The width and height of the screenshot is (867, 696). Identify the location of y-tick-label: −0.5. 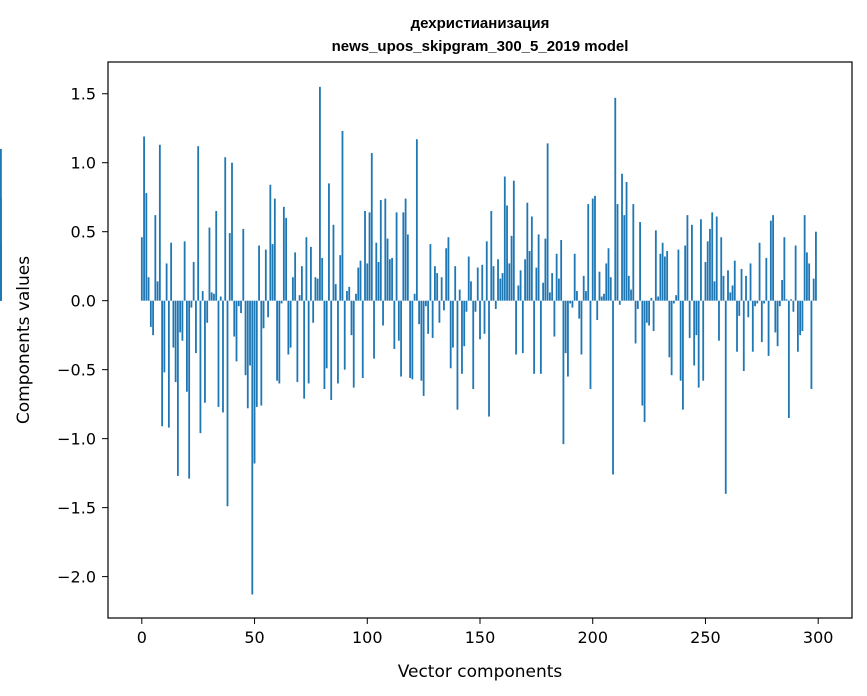
(76, 370).